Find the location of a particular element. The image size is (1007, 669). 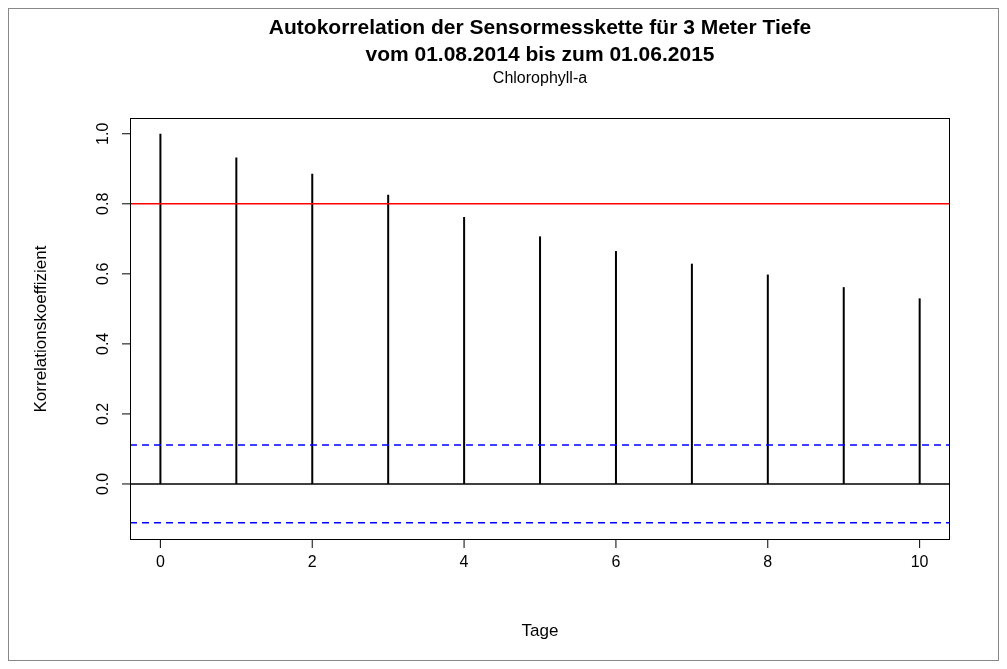

x-axis-title: Tage is located at coordinates (540, 631).